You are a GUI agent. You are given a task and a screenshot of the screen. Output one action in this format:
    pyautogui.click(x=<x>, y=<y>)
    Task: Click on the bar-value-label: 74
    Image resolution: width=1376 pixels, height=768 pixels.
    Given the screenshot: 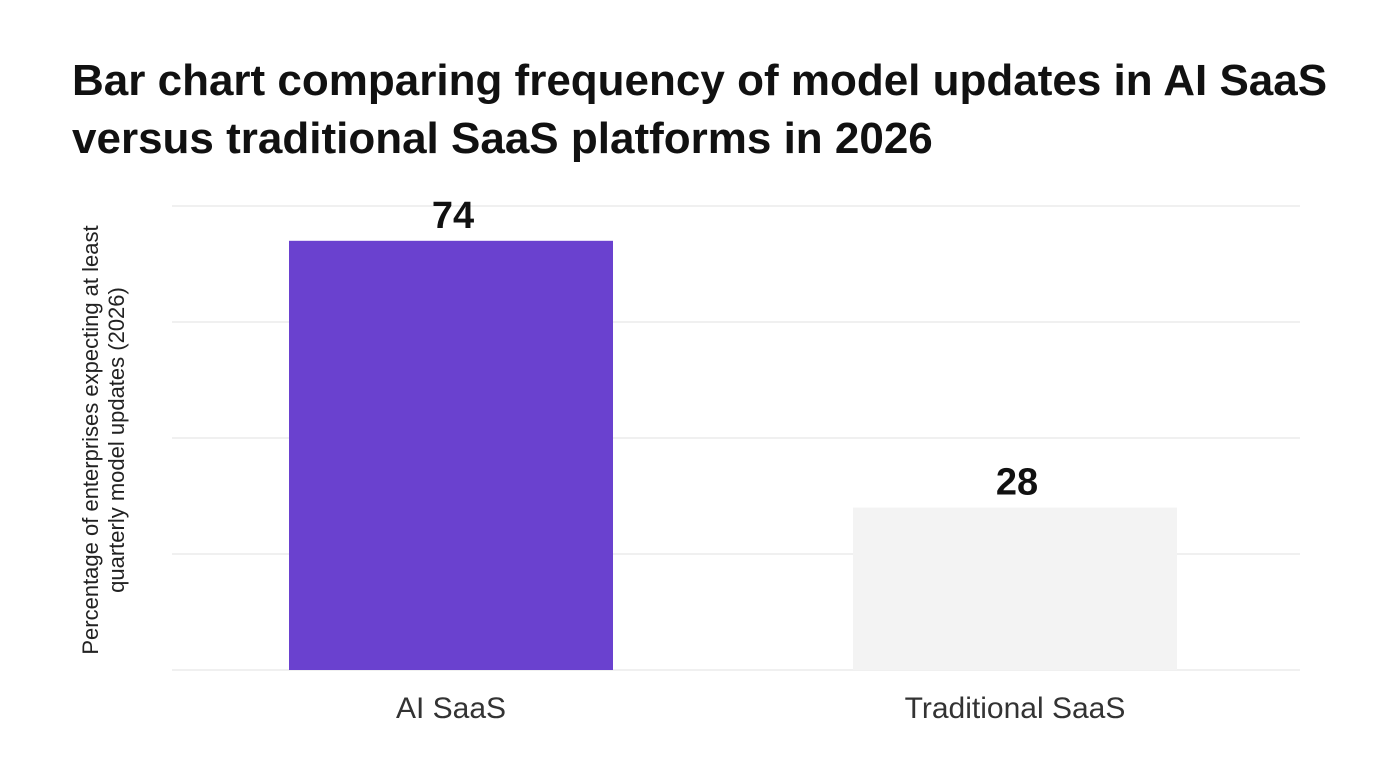 What is the action you would take?
    pyautogui.click(x=453, y=216)
    